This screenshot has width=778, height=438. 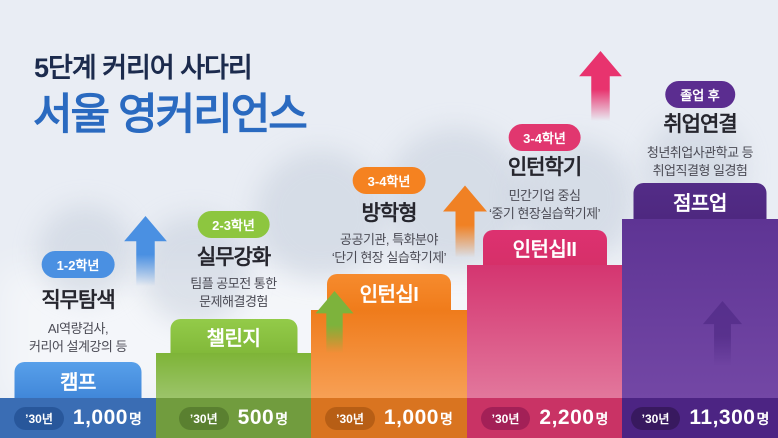 I want to click on stage-title: 인턴학기, so click(x=544, y=167).